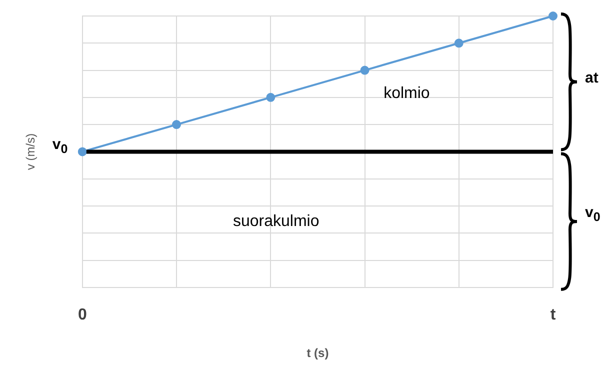 This screenshot has height=369, width=613. Describe the element at coordinates (553, 315) in the screenshot. I see `x-tick-label: t` at that location.